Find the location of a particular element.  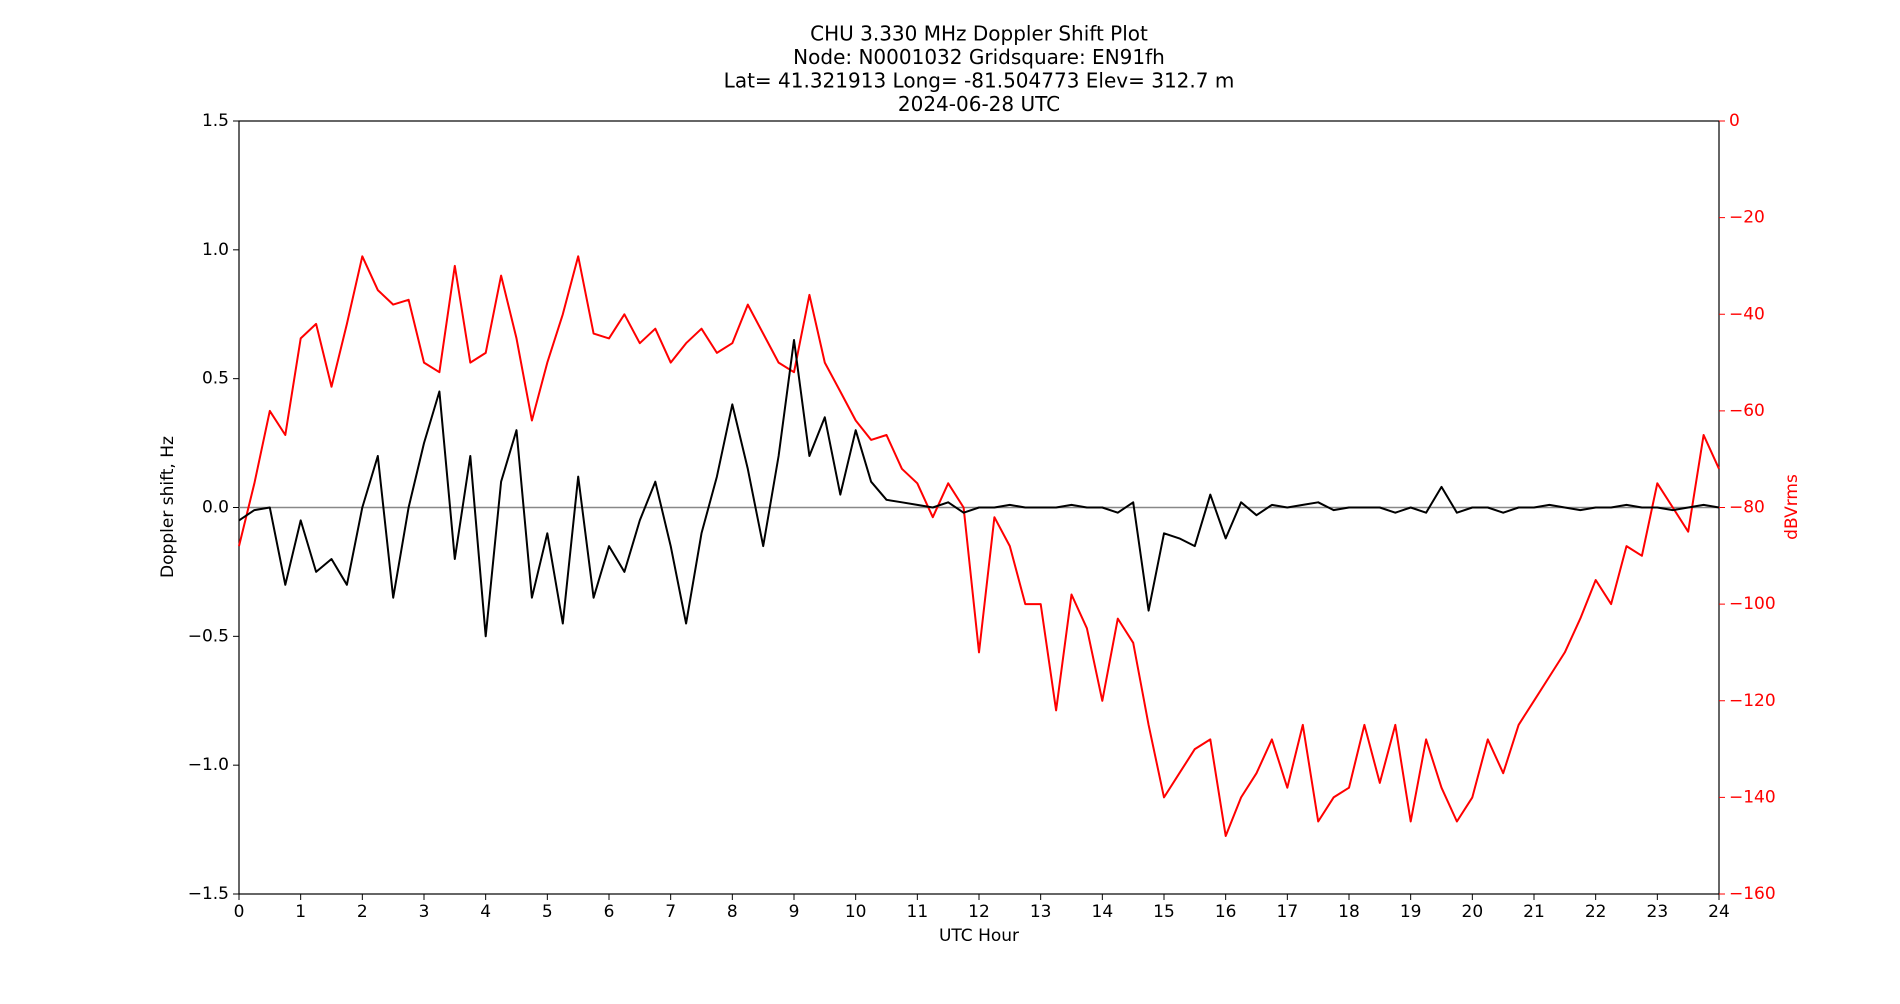

x-tick-label: 16 is located at coordinates (1226, 912).